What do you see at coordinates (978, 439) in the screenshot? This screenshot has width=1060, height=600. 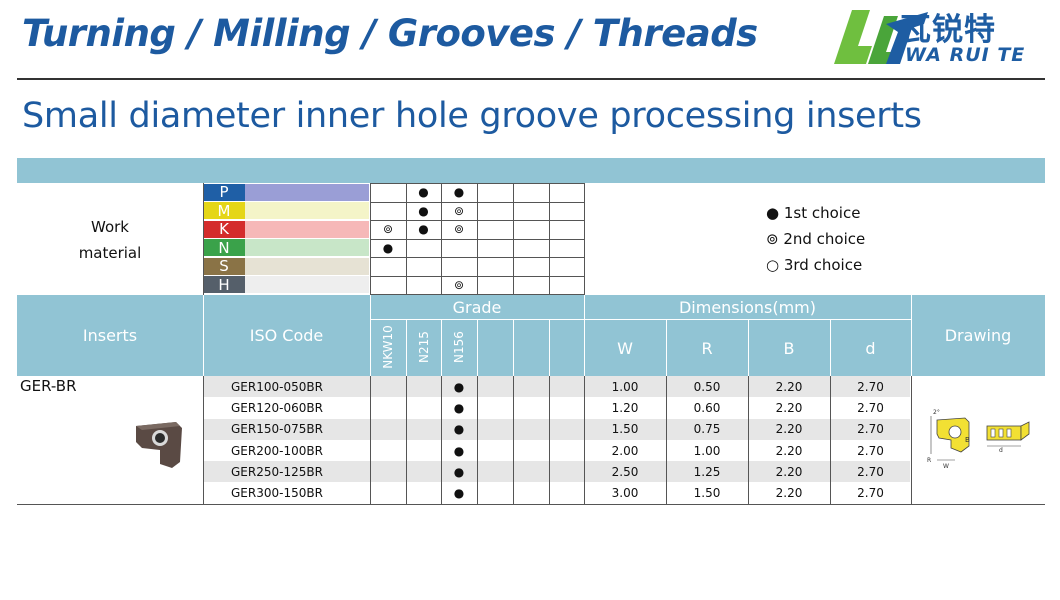 I see `insert-drawing-icon: 2° B R W d` at bounding box center [978, 439].